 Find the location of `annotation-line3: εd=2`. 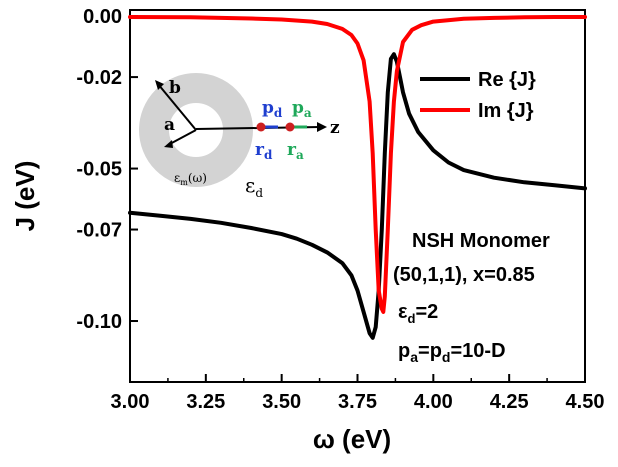

annotation-line3: εd=2 is located at coordinates (418, 313).